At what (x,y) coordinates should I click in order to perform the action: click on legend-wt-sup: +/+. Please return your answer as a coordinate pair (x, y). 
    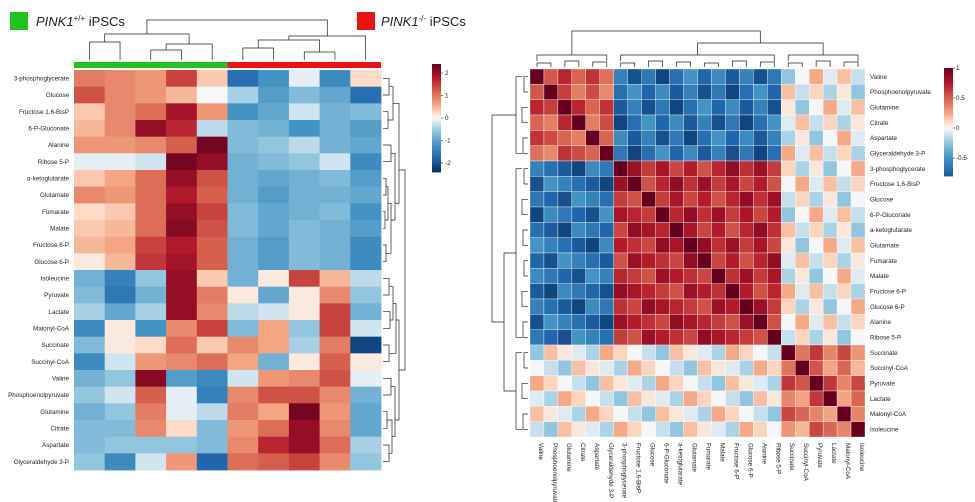
    Looking at the image, I should click on (80, 18).